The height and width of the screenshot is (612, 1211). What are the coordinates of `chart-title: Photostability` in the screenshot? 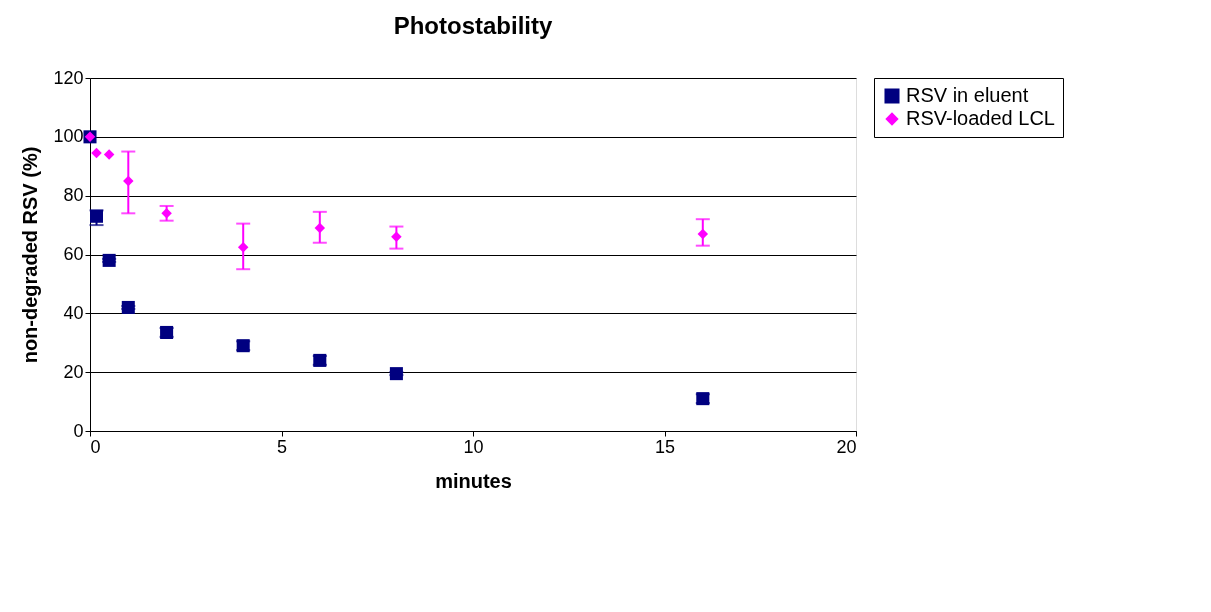 It's located at (473, 25).